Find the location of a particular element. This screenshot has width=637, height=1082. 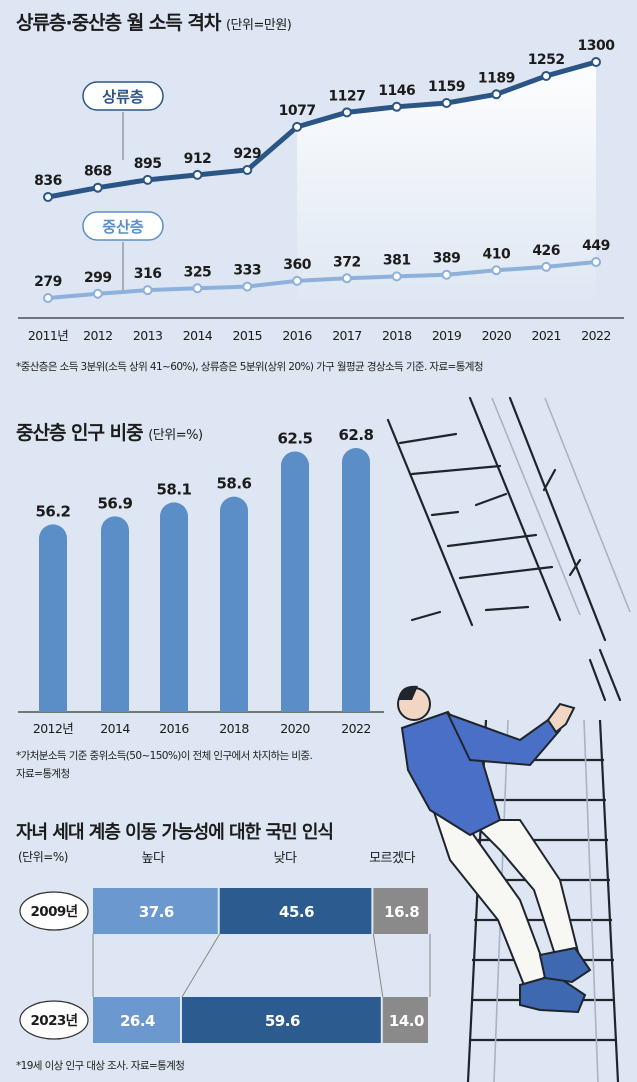

series-line-lower is located at coordinates (322, 280).